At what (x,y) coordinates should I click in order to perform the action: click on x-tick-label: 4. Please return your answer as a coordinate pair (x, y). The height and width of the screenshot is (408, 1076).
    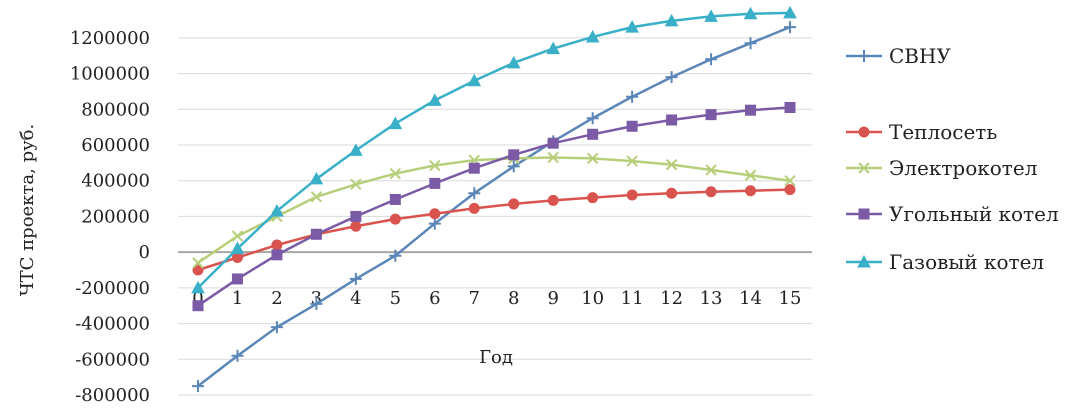
    Looking at the image, I should click on (355, 298).